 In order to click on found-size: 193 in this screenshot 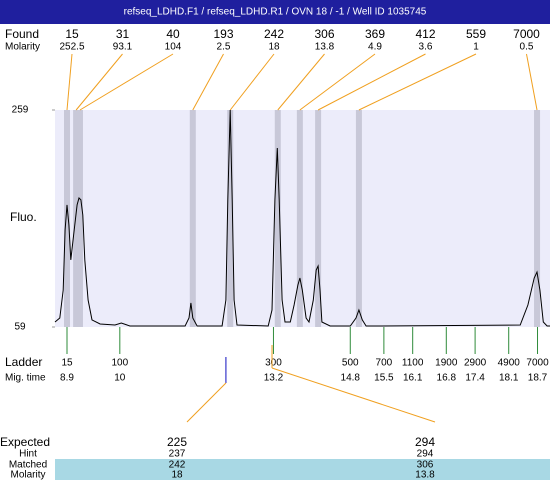, I will do `click(223, 34)`.